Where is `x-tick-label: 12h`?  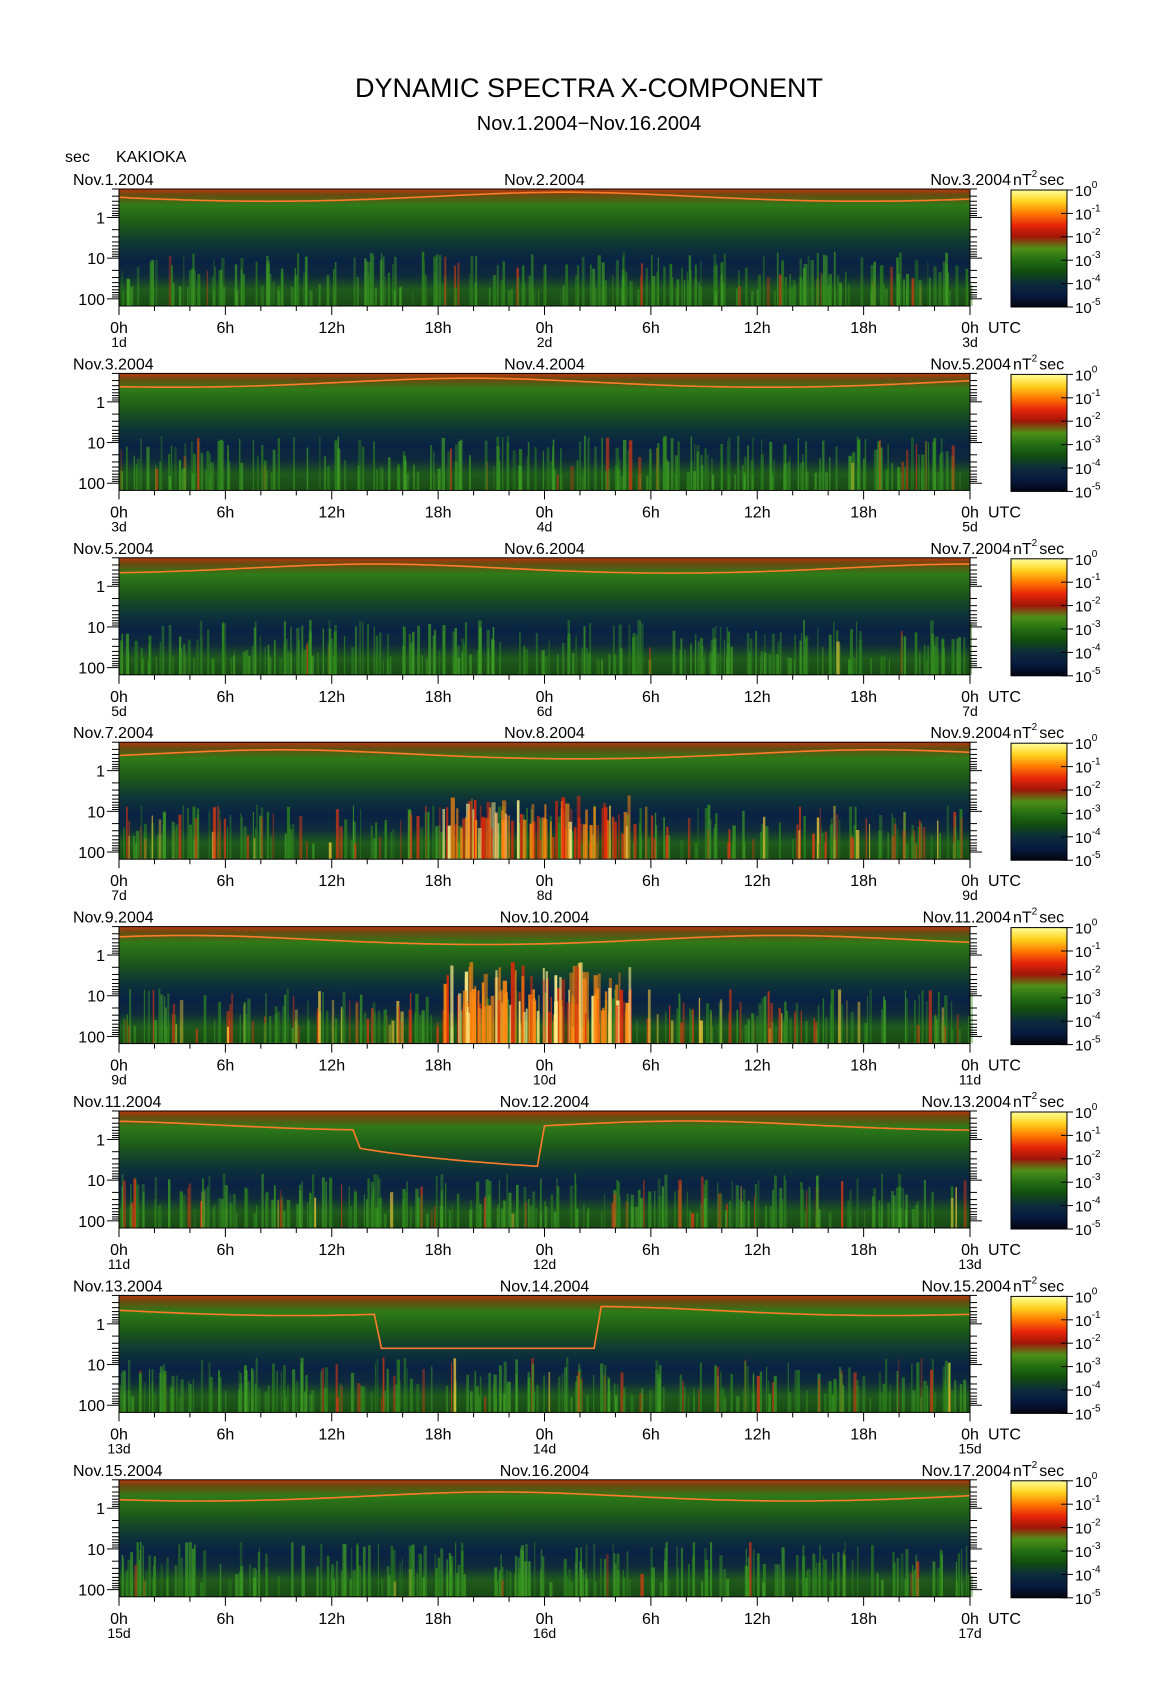 x-tick-label: 12h is located at coordinates (757, 328).